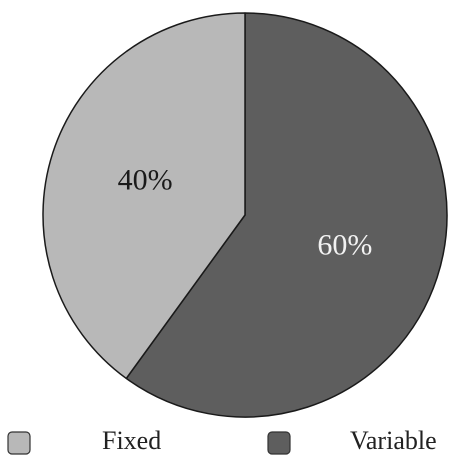 This screenshot has width=453, height=468. What do you see at coordinates (131, 440) in the screenshot?
I see `legend-label-fixed: Fixed` at bounding box center [131, 440].